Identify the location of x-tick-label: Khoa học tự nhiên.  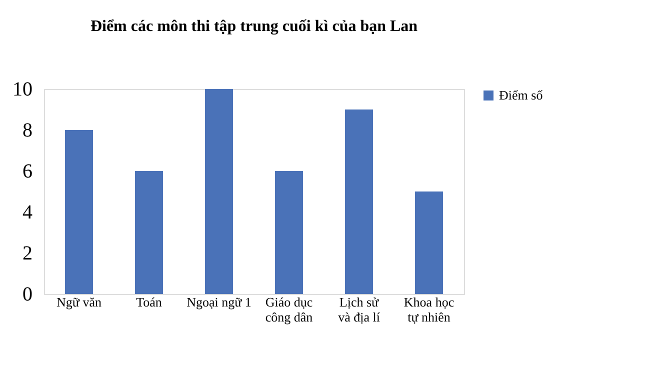
(429, 309).